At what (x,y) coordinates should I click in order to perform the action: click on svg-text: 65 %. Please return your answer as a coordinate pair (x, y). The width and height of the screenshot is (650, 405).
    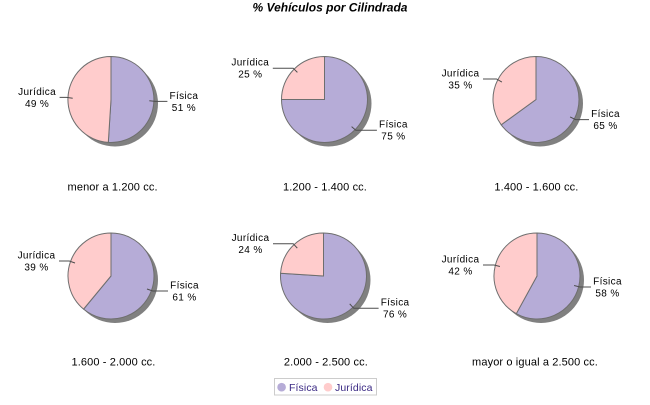
    Looking at the image, I should click on (605, 126).